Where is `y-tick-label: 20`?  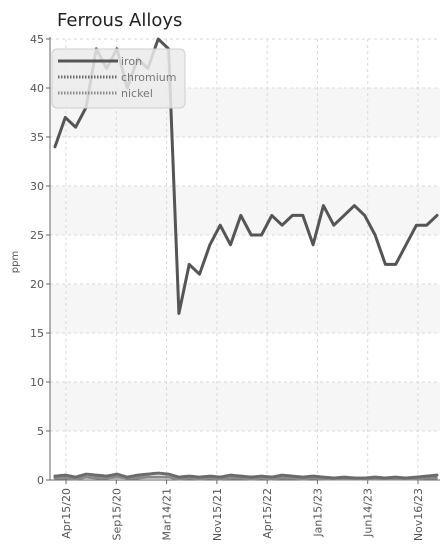
y-tick-label: 20 is located at coordinates (37, 284).